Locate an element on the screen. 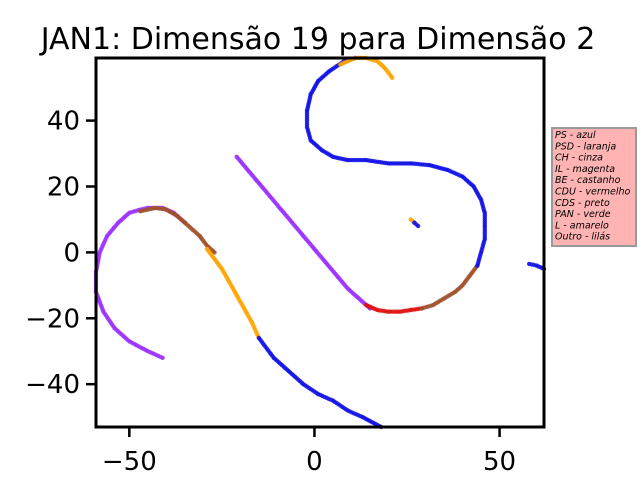  y-tick-label: 20 is located at coordinates (63, 187).